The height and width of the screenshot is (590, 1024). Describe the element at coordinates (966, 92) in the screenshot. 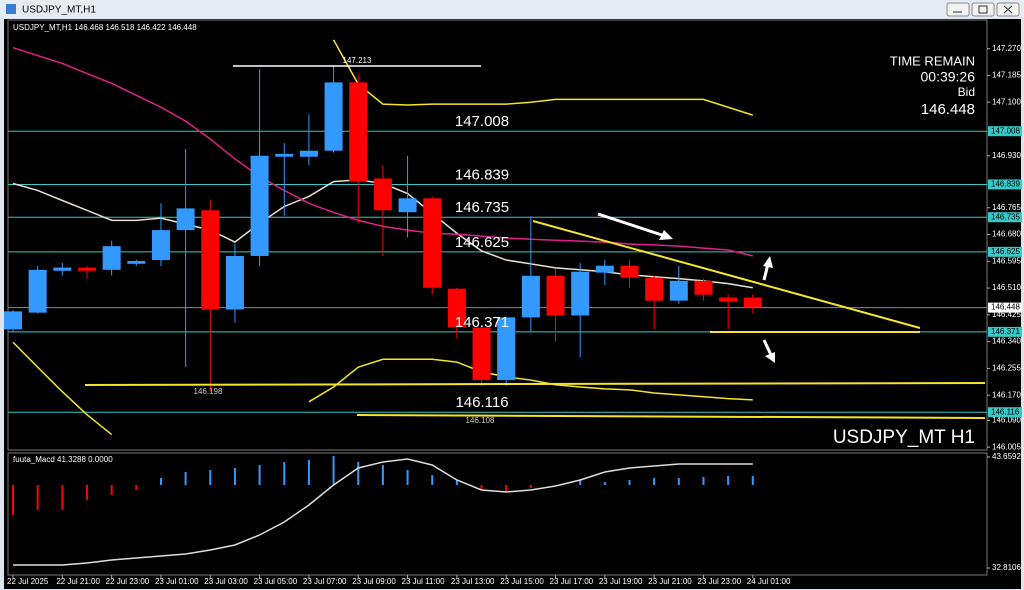

I see `bid-caption: Bid` at that location.